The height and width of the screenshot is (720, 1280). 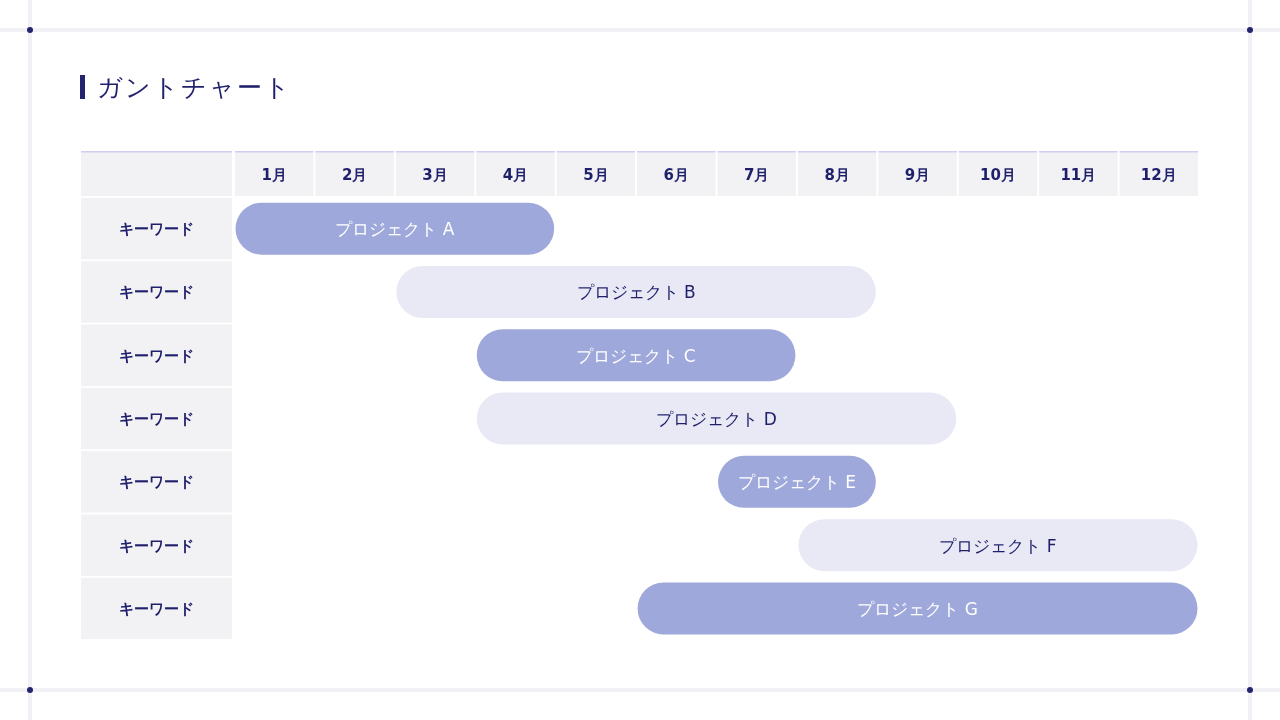 What do you see at coordinates (1078, 175) in the screenshot?
I see `x-tick-label: 11月` at bounding box center [1078, 175].